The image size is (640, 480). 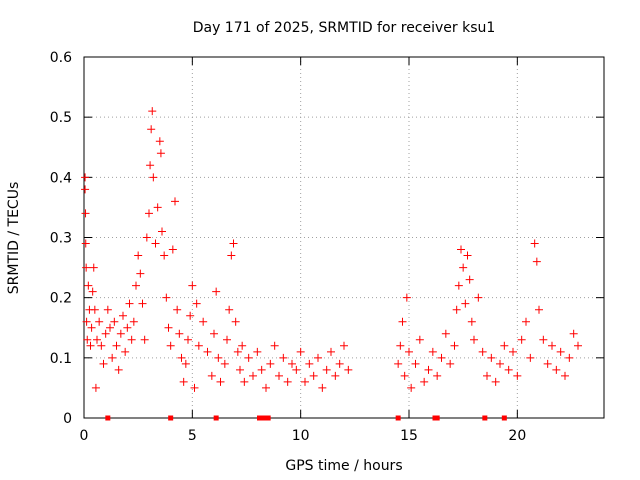 I want to click on x-tick-label: 5, so click(x=192, y=436).